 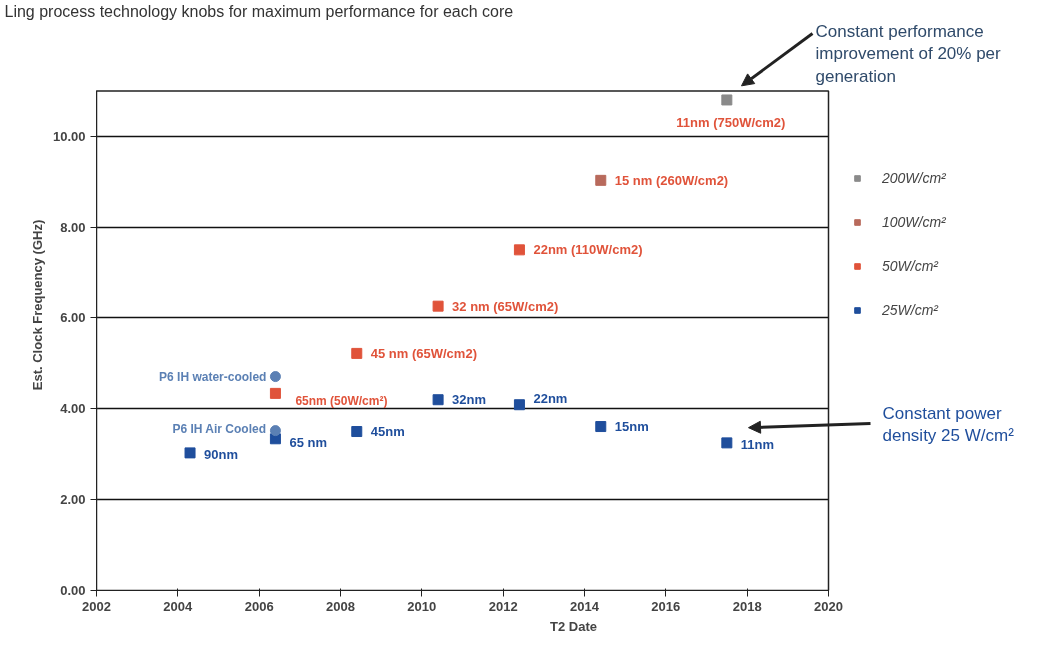 I want to click on annotation: 11nm, so click(x=757, y=445).